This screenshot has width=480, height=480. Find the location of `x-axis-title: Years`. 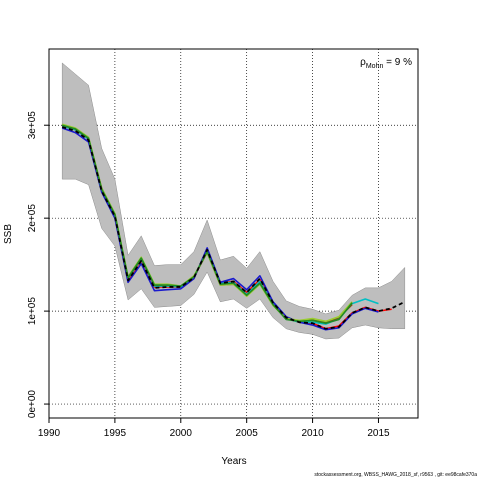

x-axis-title: Years is located at coordinates (233, 461).